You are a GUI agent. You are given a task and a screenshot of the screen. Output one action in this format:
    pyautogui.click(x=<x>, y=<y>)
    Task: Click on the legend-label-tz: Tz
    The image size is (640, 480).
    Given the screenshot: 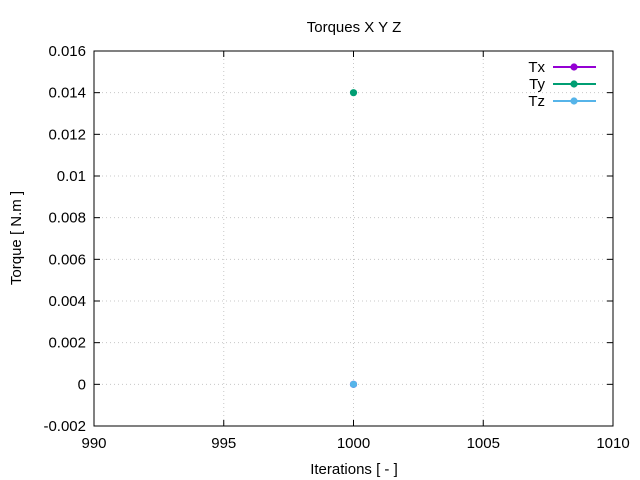 What is the action you would take?
    pyautogui.click(x=536, y=101)
    